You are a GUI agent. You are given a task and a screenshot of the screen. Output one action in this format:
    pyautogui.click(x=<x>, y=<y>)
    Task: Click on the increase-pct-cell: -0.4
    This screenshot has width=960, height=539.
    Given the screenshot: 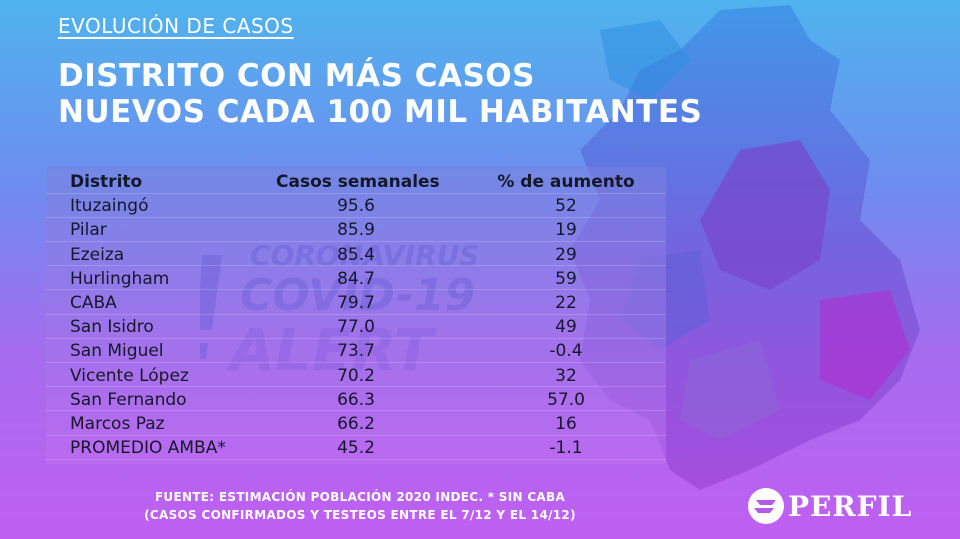 What is the action you would take?
    pyautogui.click(x=566, y=351)
    